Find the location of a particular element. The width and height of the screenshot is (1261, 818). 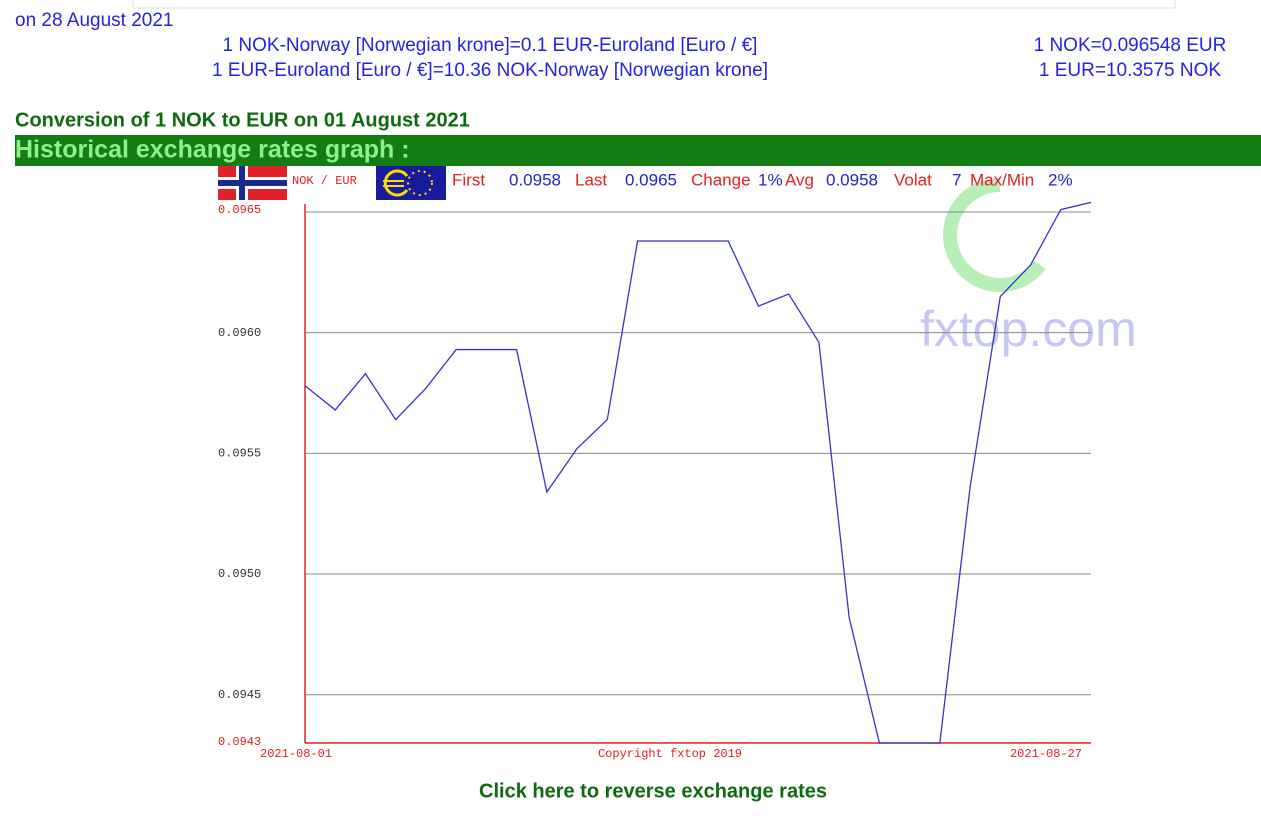

y-tick-label: 0.0960 is located at coordinates (239, 333).